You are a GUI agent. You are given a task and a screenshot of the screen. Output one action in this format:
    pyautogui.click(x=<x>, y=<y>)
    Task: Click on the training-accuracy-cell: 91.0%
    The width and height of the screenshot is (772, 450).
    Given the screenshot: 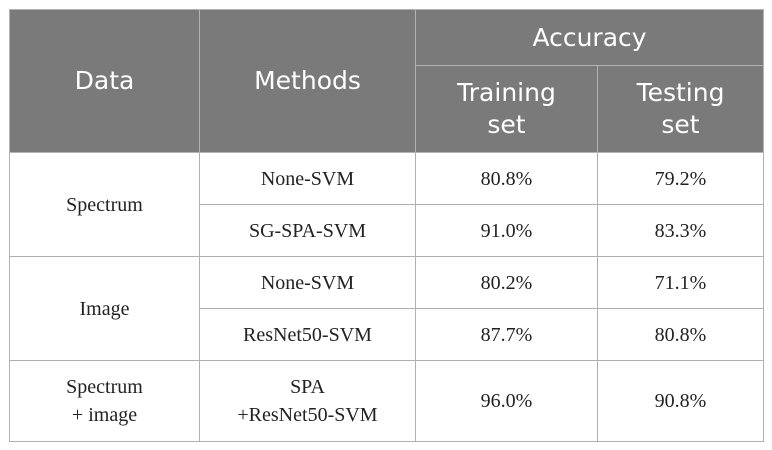 What is the action you would take?
    pyautogui.click(x=506, y=230)
    